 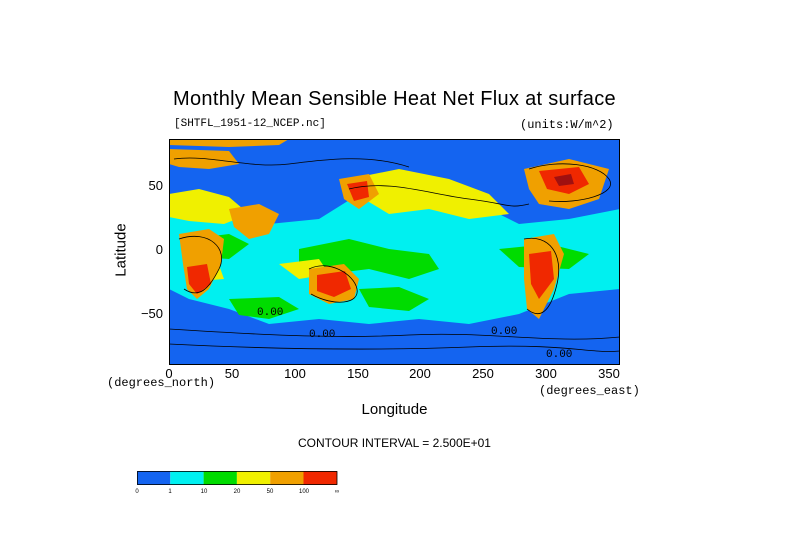 I want to click on asia-hotspot, so click(x=358, y=191).